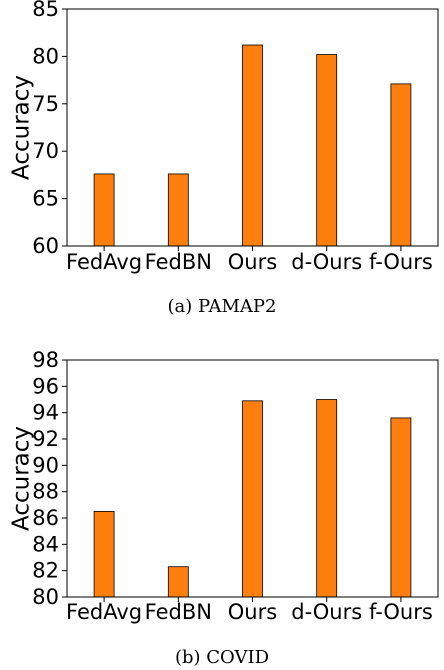  I want to click on y-tick-label: 86, so click(45, 518).